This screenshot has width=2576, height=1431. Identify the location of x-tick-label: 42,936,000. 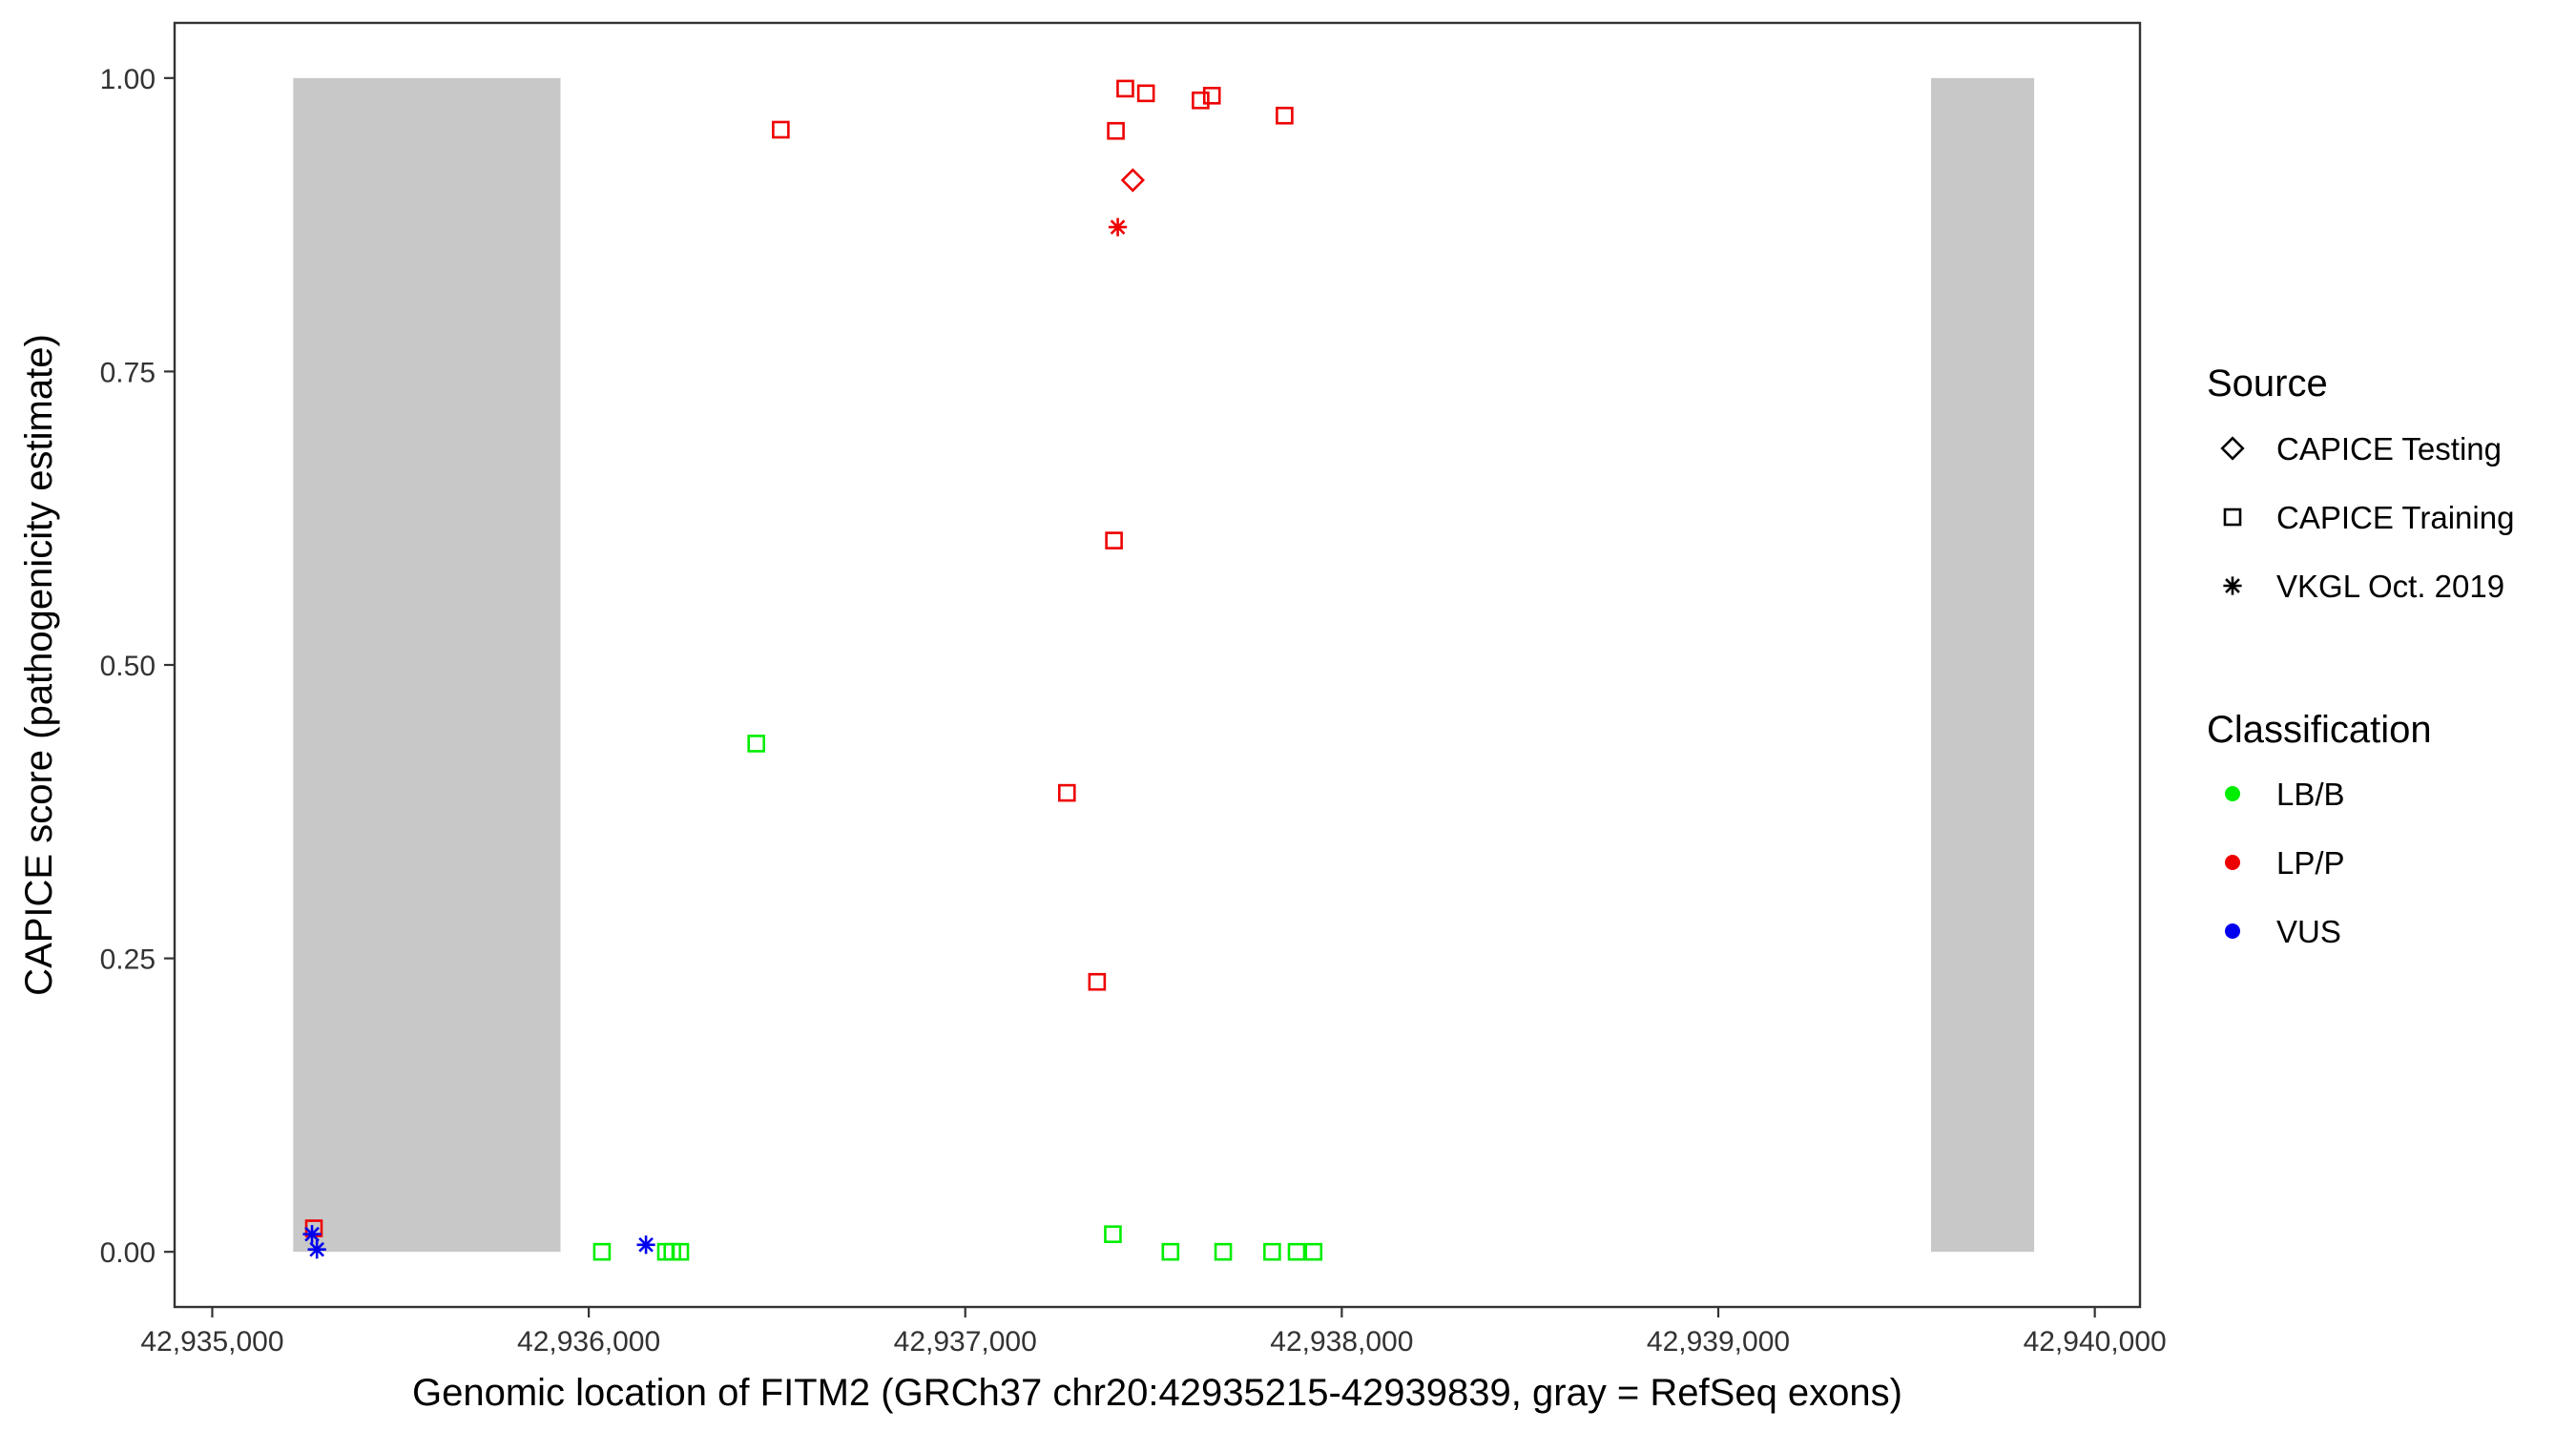
(588, 1342).